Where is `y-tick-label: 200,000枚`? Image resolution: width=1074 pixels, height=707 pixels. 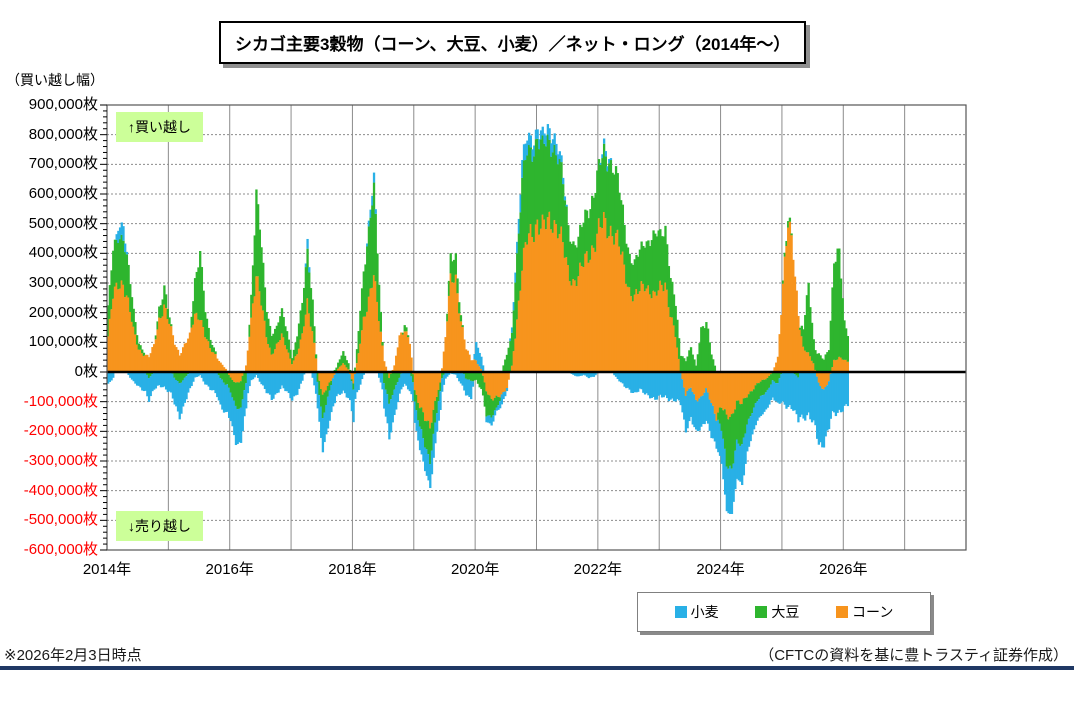
y-tick-label: 200,000枚 is located at coordinates (63, 312).